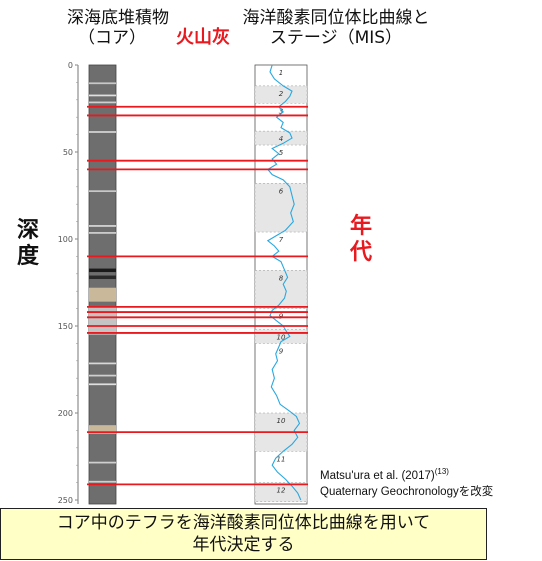 The height and width of the screenshot is (561, 542). What do you see at coordinates (65, 500) in the screenshot?
I see `depth-tick-label: 250` at bounding box center [65, 500].